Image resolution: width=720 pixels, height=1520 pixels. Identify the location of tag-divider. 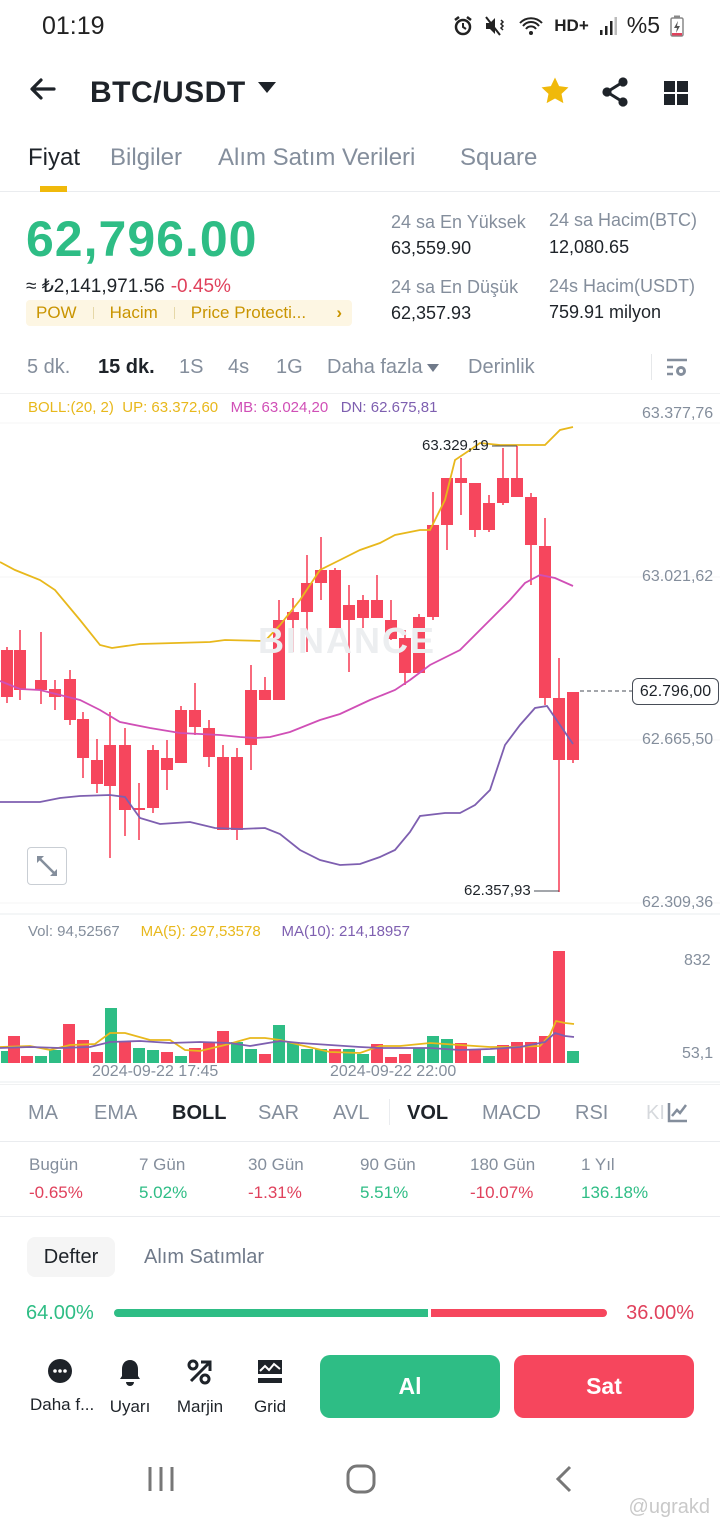
(93, 313).